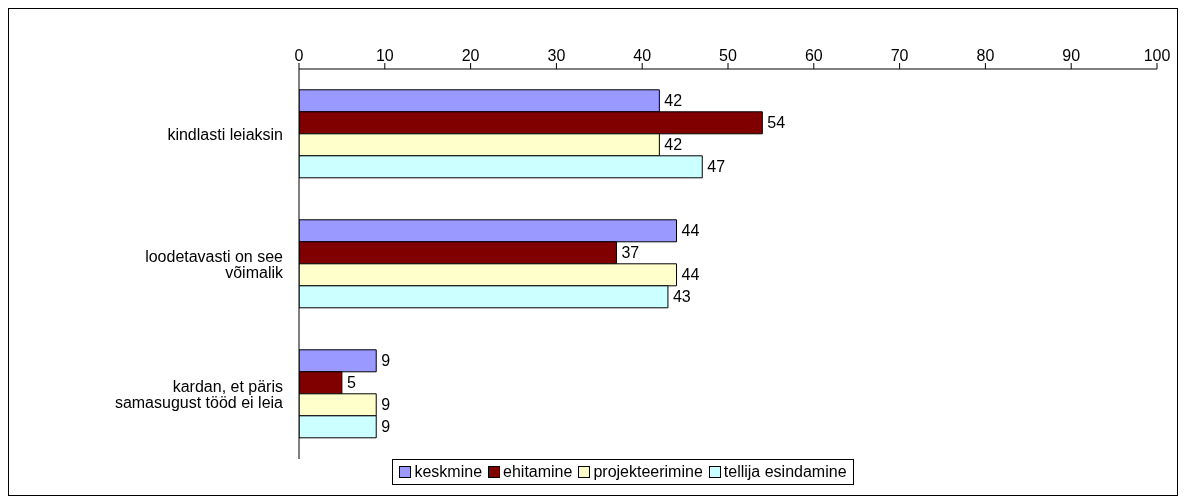  What do you see at coordinates (899, 55) in the screenshot?
I see `x-tick-label: 70` at bounding box center [899, 55].